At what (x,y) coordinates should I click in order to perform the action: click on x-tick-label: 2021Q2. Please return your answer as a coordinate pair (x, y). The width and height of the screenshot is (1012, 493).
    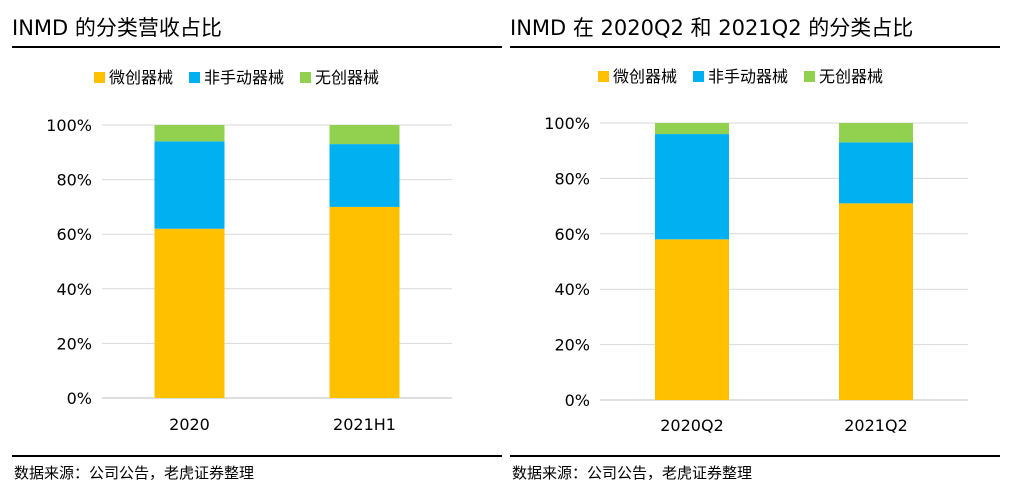
    Looking at the image, I should click on (876, 425).